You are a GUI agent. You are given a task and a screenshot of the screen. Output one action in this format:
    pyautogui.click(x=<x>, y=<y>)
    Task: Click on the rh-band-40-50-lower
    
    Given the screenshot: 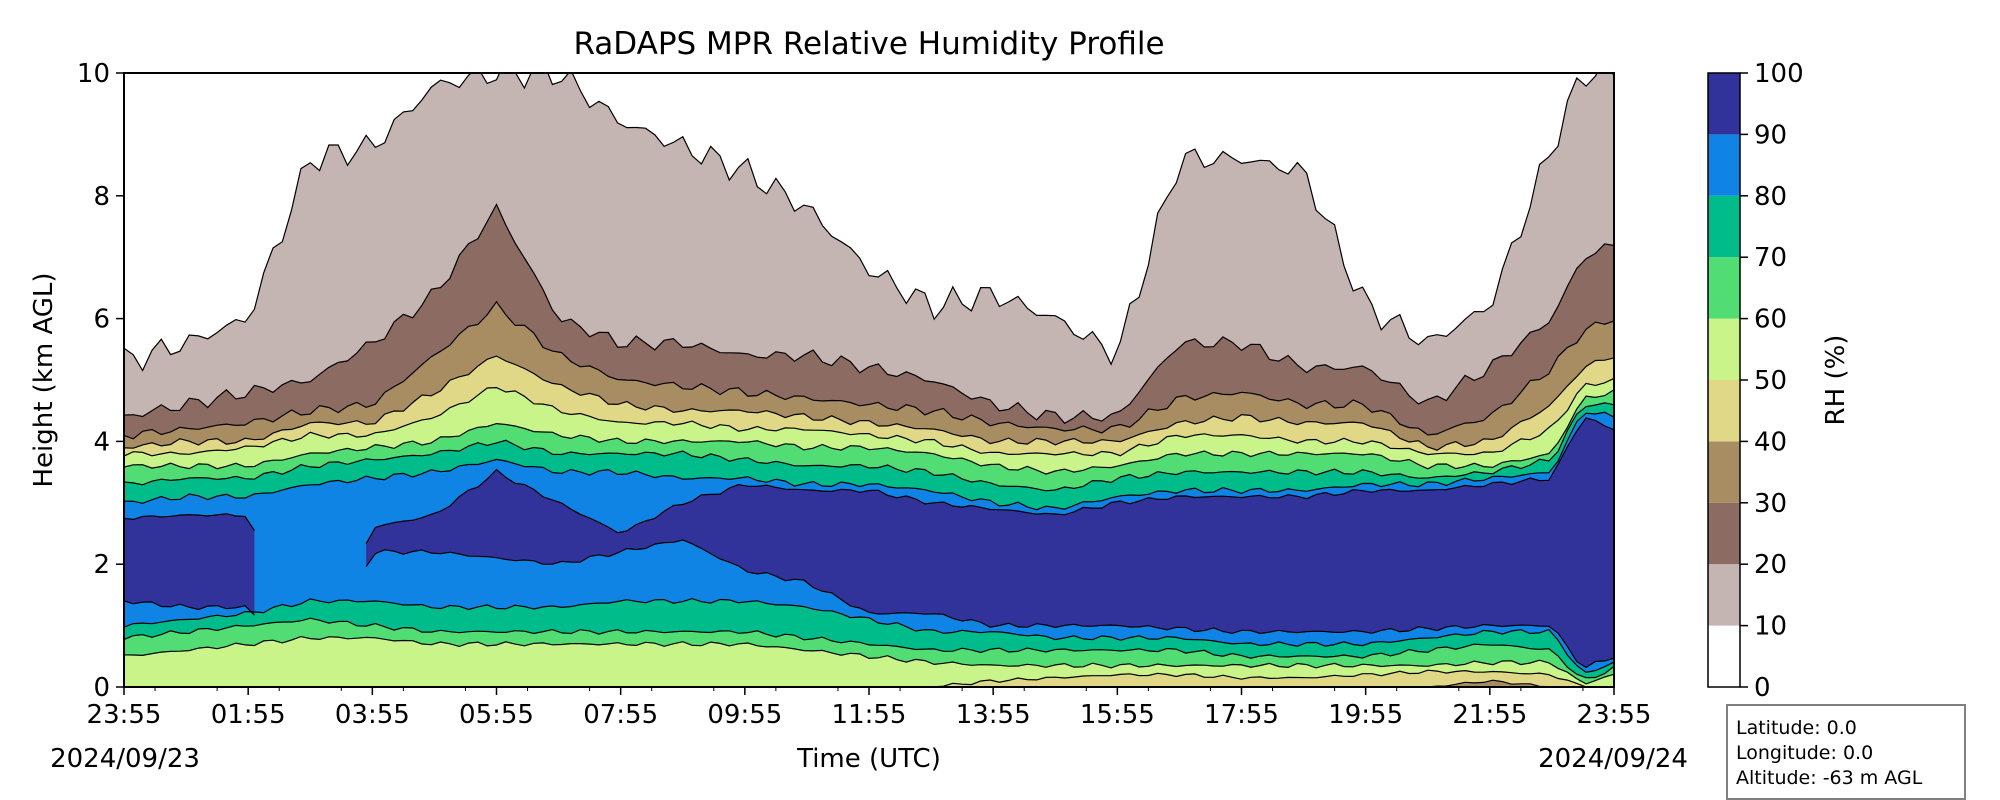 What is the action you would take?
    pyautogui.click(x=869, y=678)
    